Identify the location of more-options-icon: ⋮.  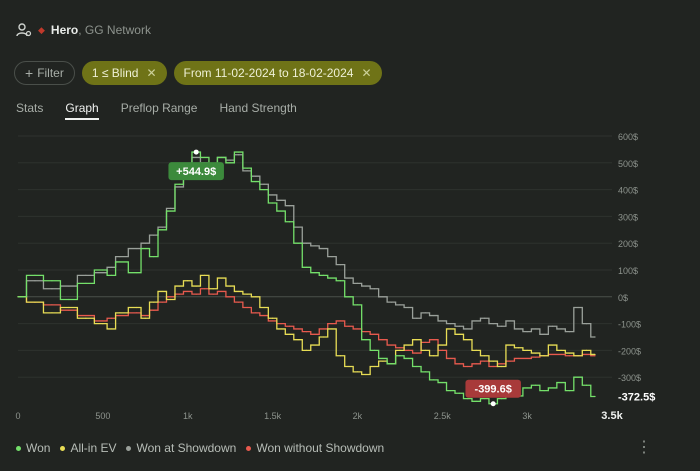
(644, 447).